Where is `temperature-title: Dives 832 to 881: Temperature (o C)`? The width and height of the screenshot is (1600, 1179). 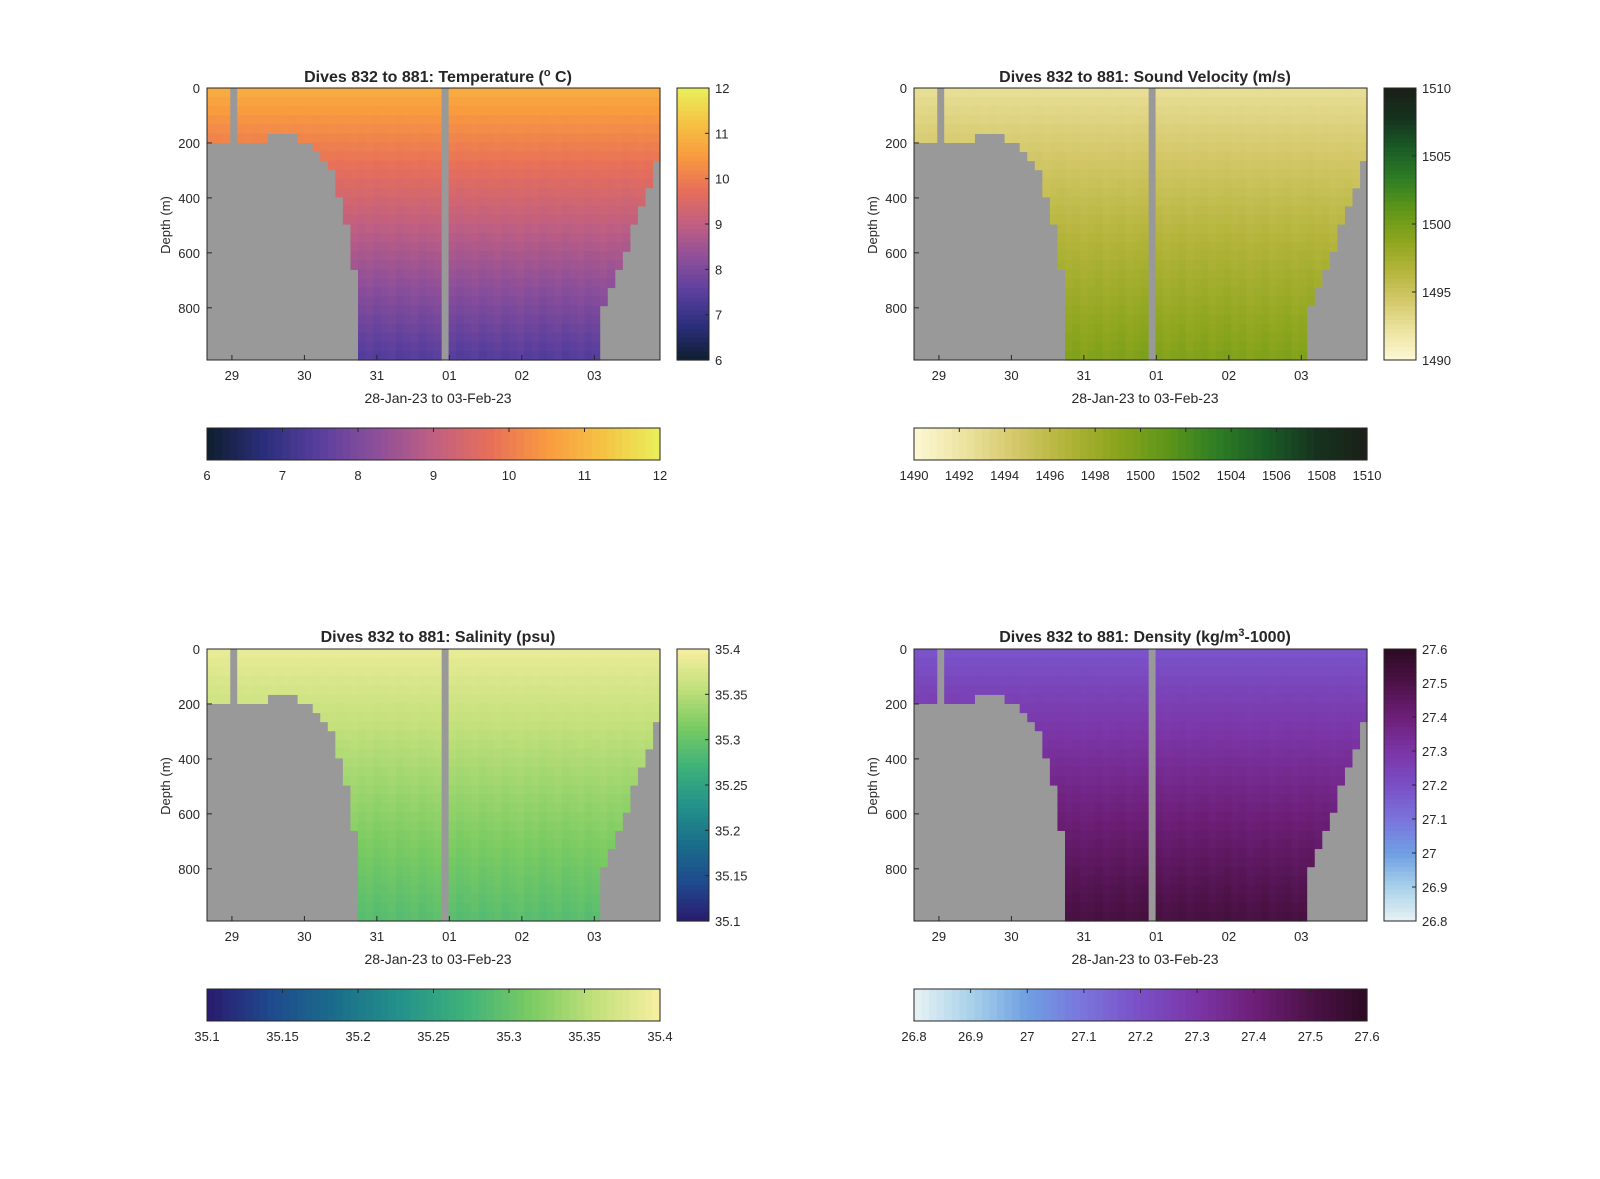 temperature-title: Dives 832 to 881: Temperature (o C) is located at coordinates (438, 76).